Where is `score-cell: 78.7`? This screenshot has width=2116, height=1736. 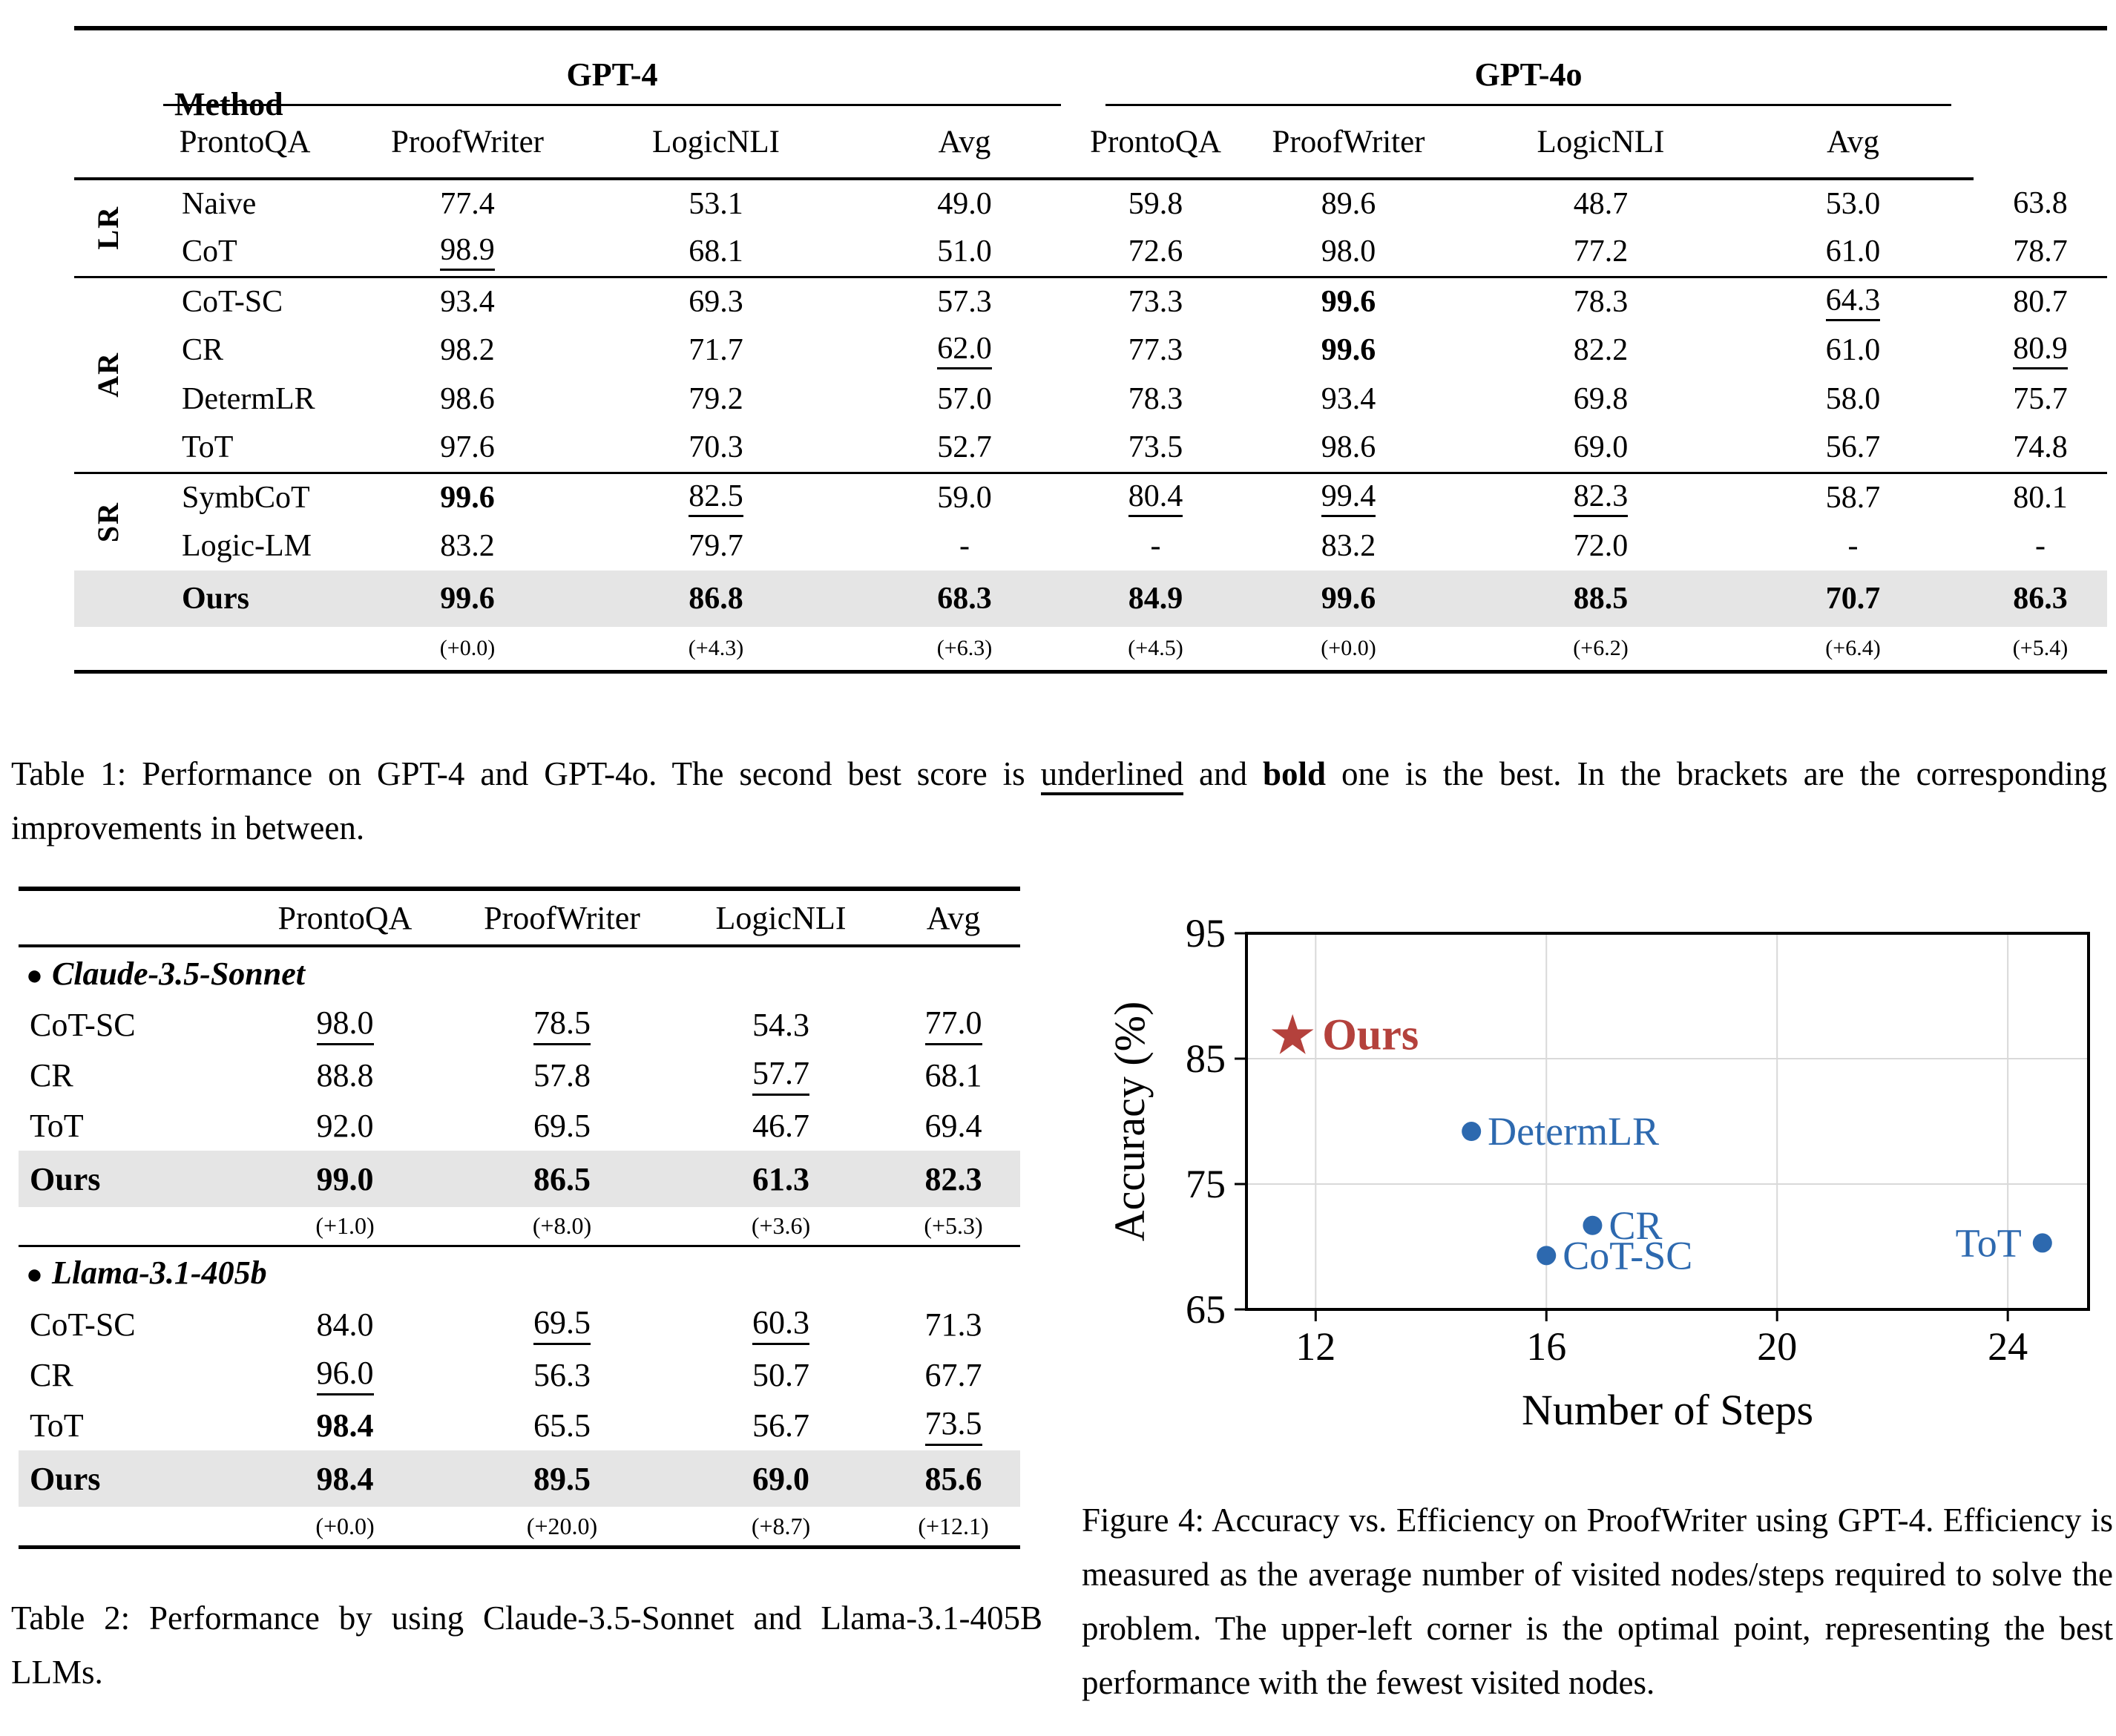
score-cell: 78.7 is located at coordinates (2040, 253).